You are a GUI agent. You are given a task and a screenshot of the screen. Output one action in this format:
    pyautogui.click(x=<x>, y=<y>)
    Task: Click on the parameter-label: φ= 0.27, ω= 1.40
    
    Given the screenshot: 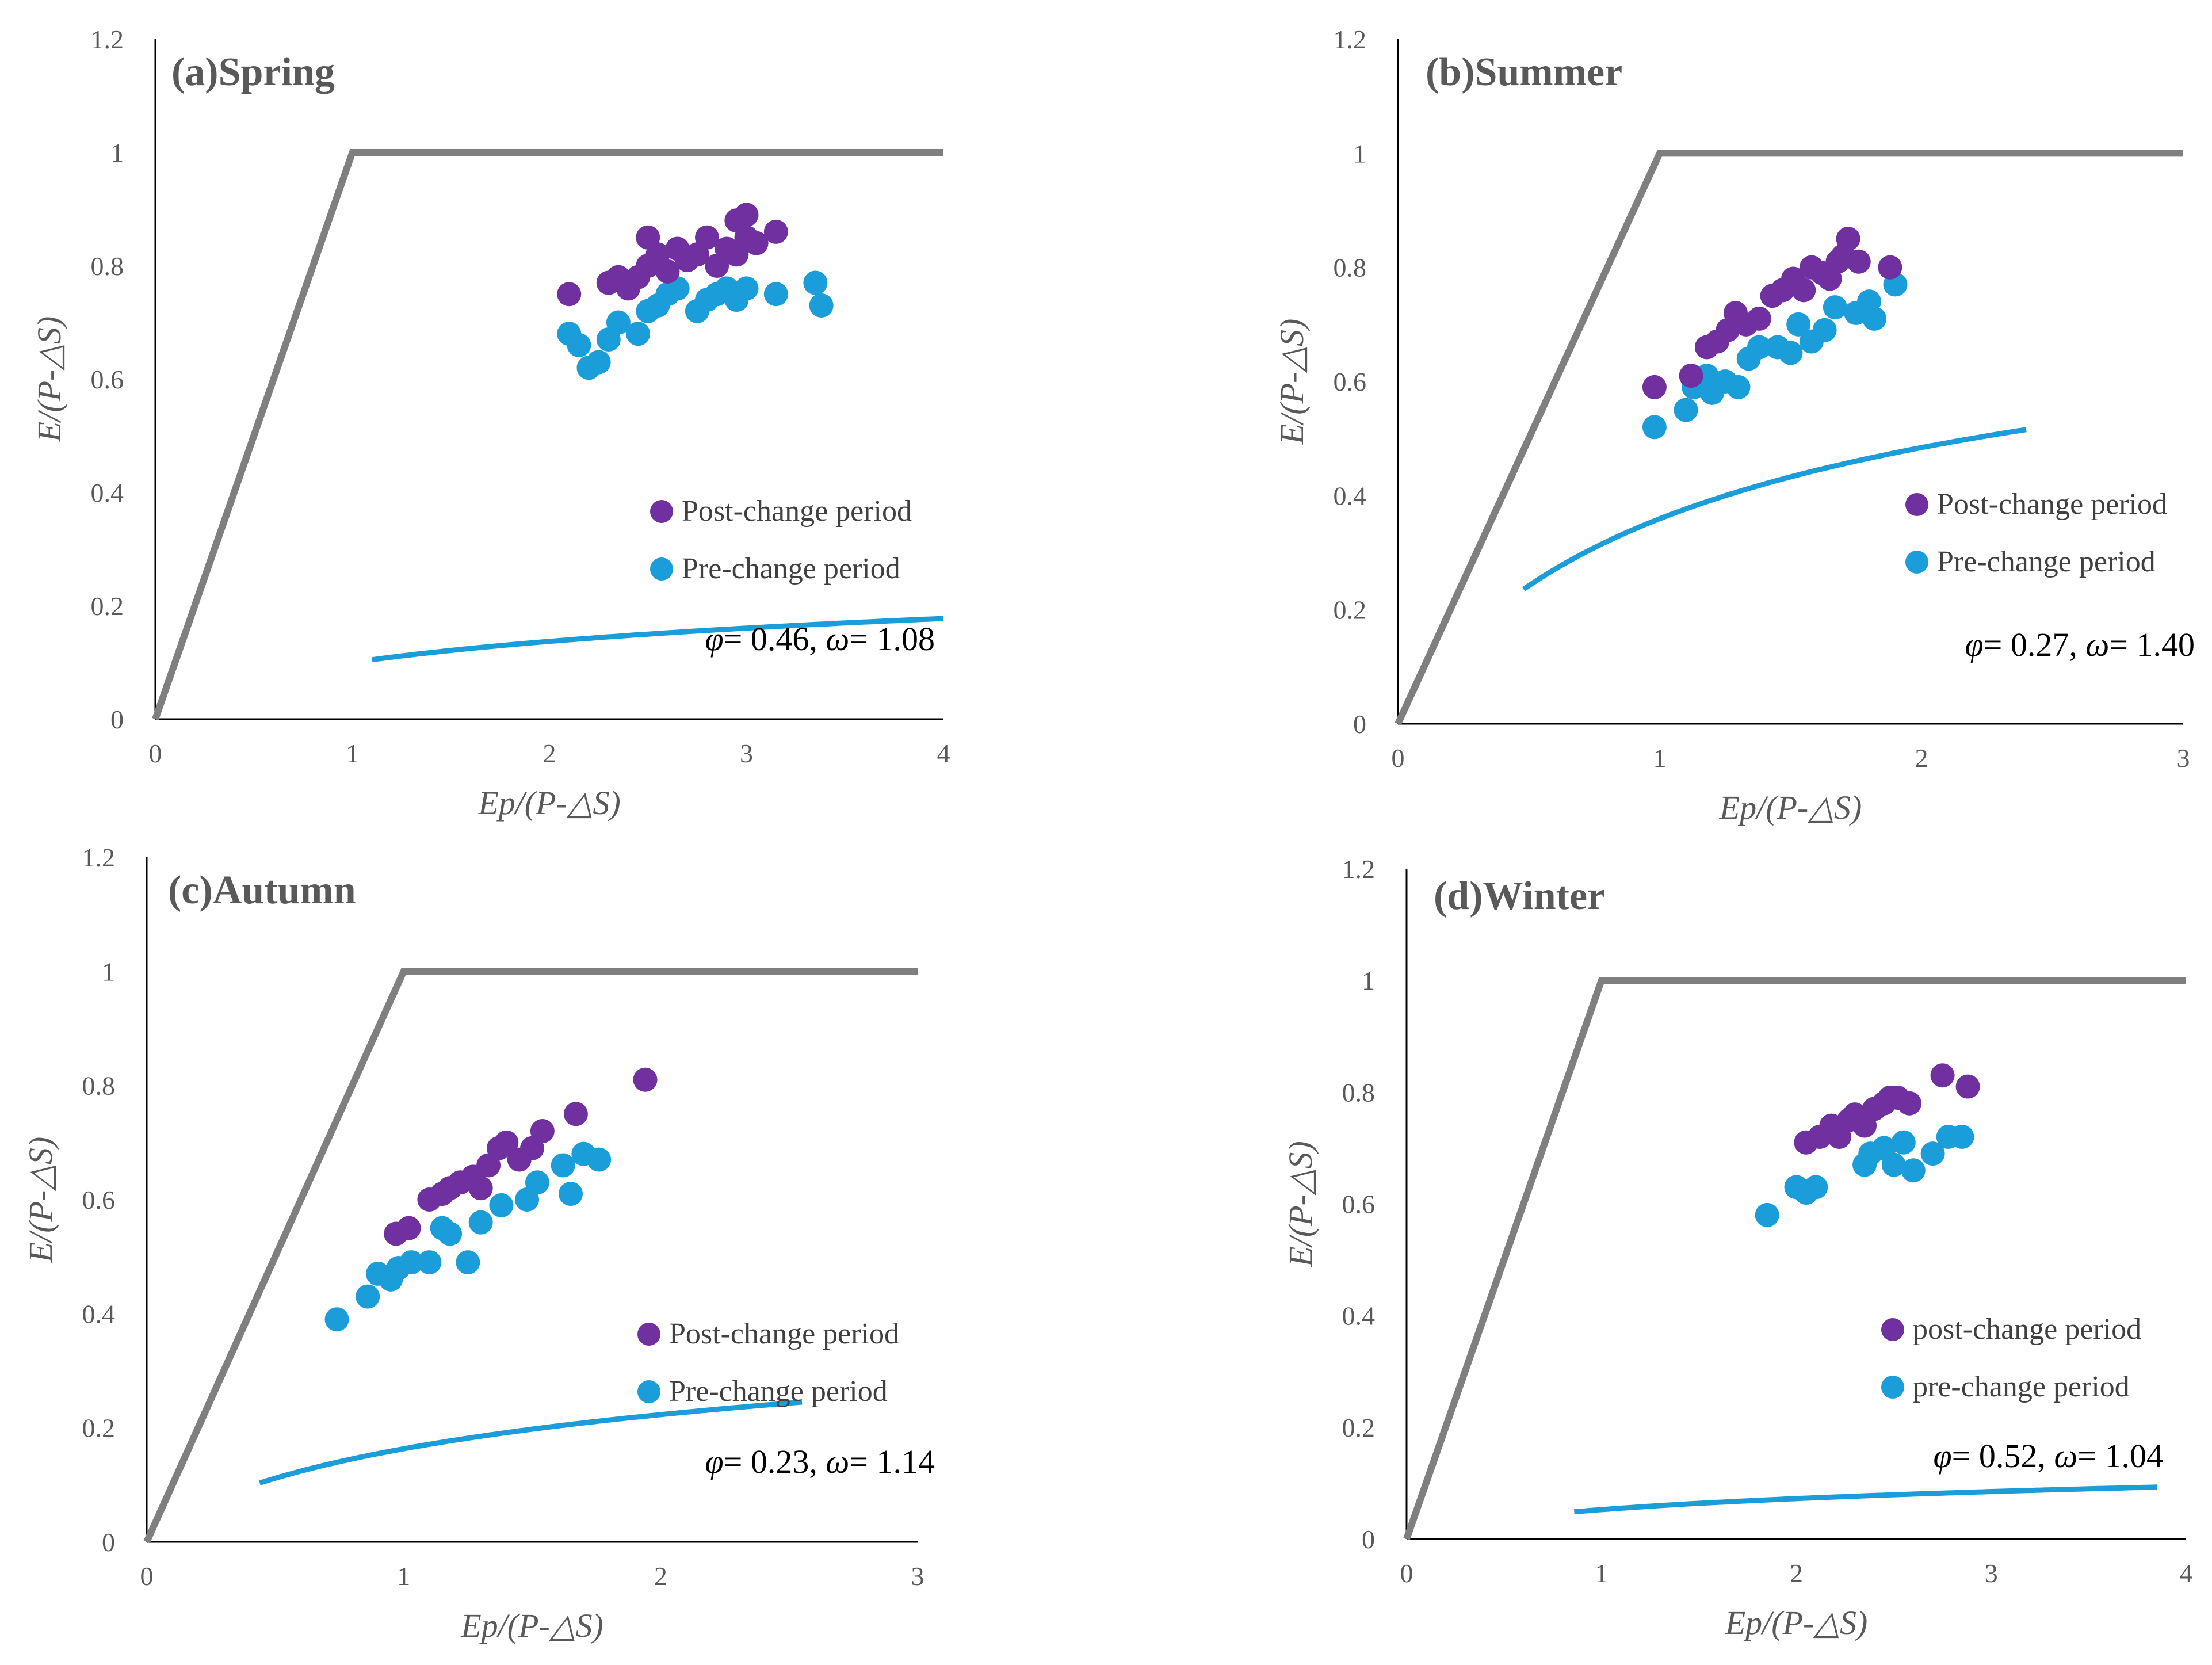 What is the action you would take?
    pyautogui.click(x=2080, y=644)
    